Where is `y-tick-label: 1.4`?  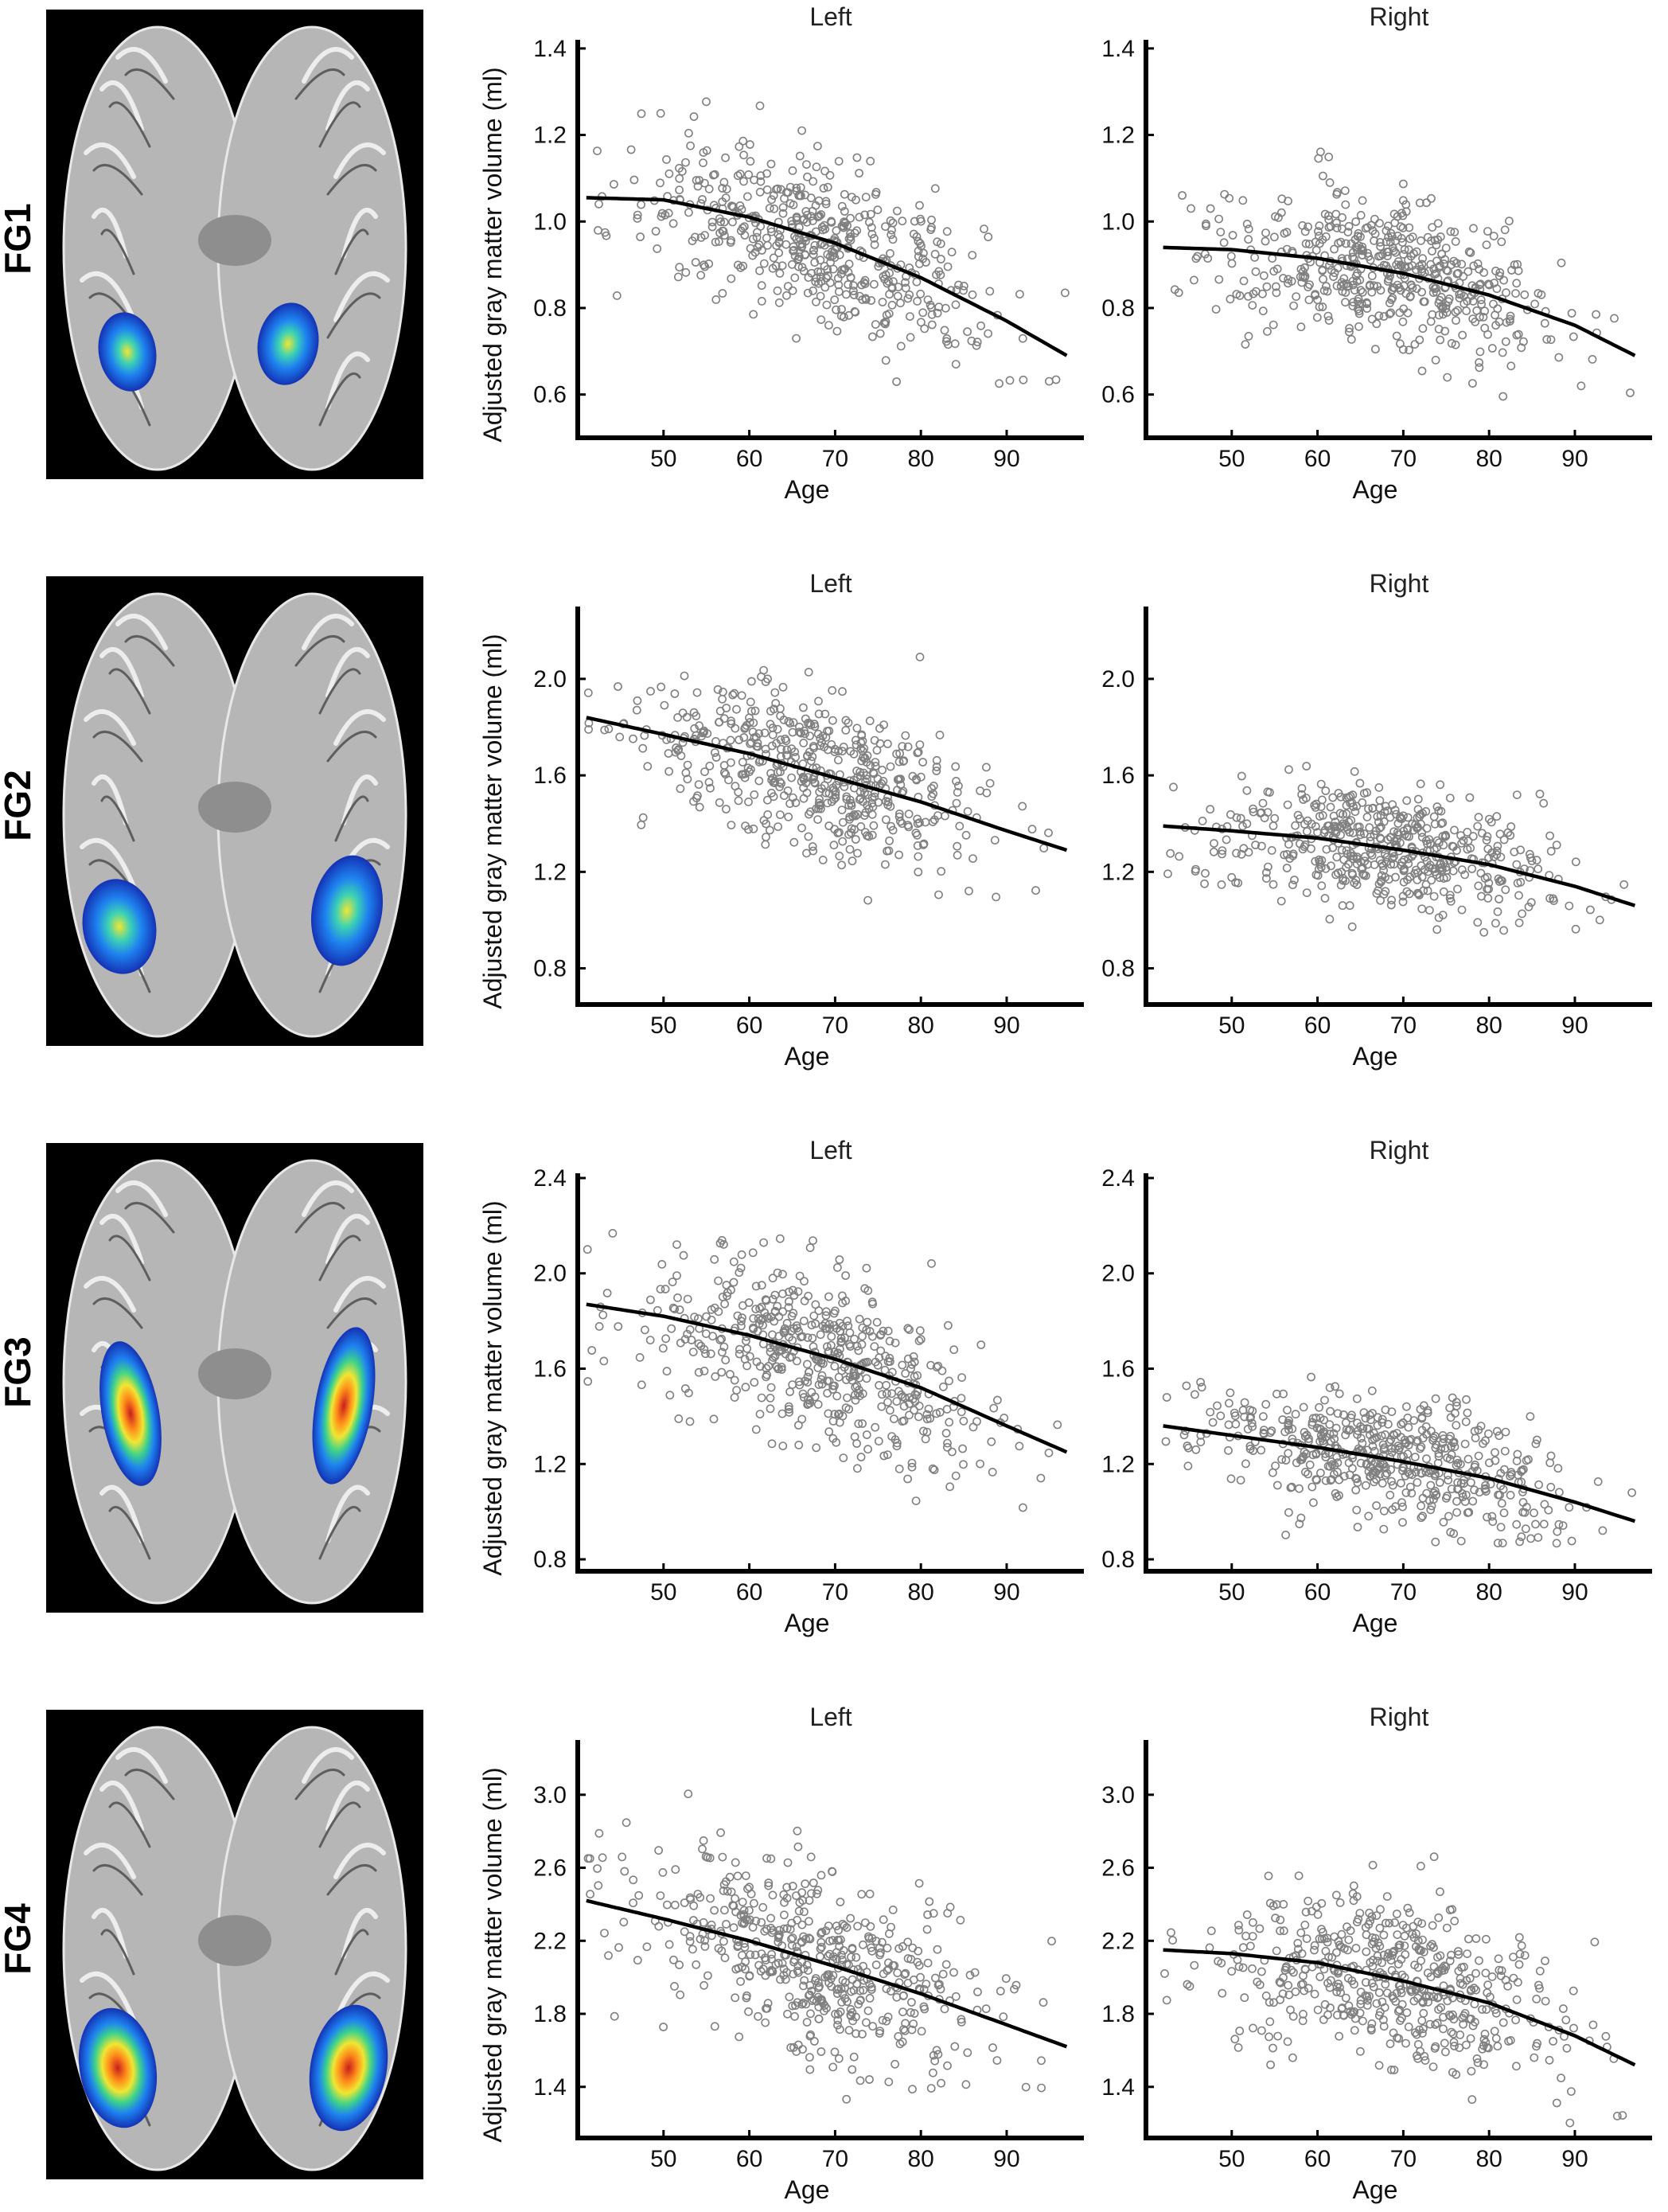
y-tick-label: 1.4 is located at coordinates (550, 49).